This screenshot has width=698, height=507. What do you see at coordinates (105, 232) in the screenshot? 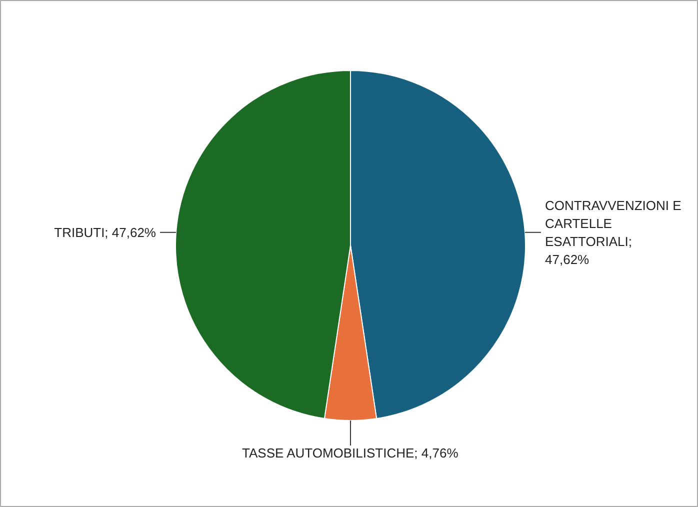
I see `slice-label: TRIBUTI; 47,62%` at bounding box center [105, 232].